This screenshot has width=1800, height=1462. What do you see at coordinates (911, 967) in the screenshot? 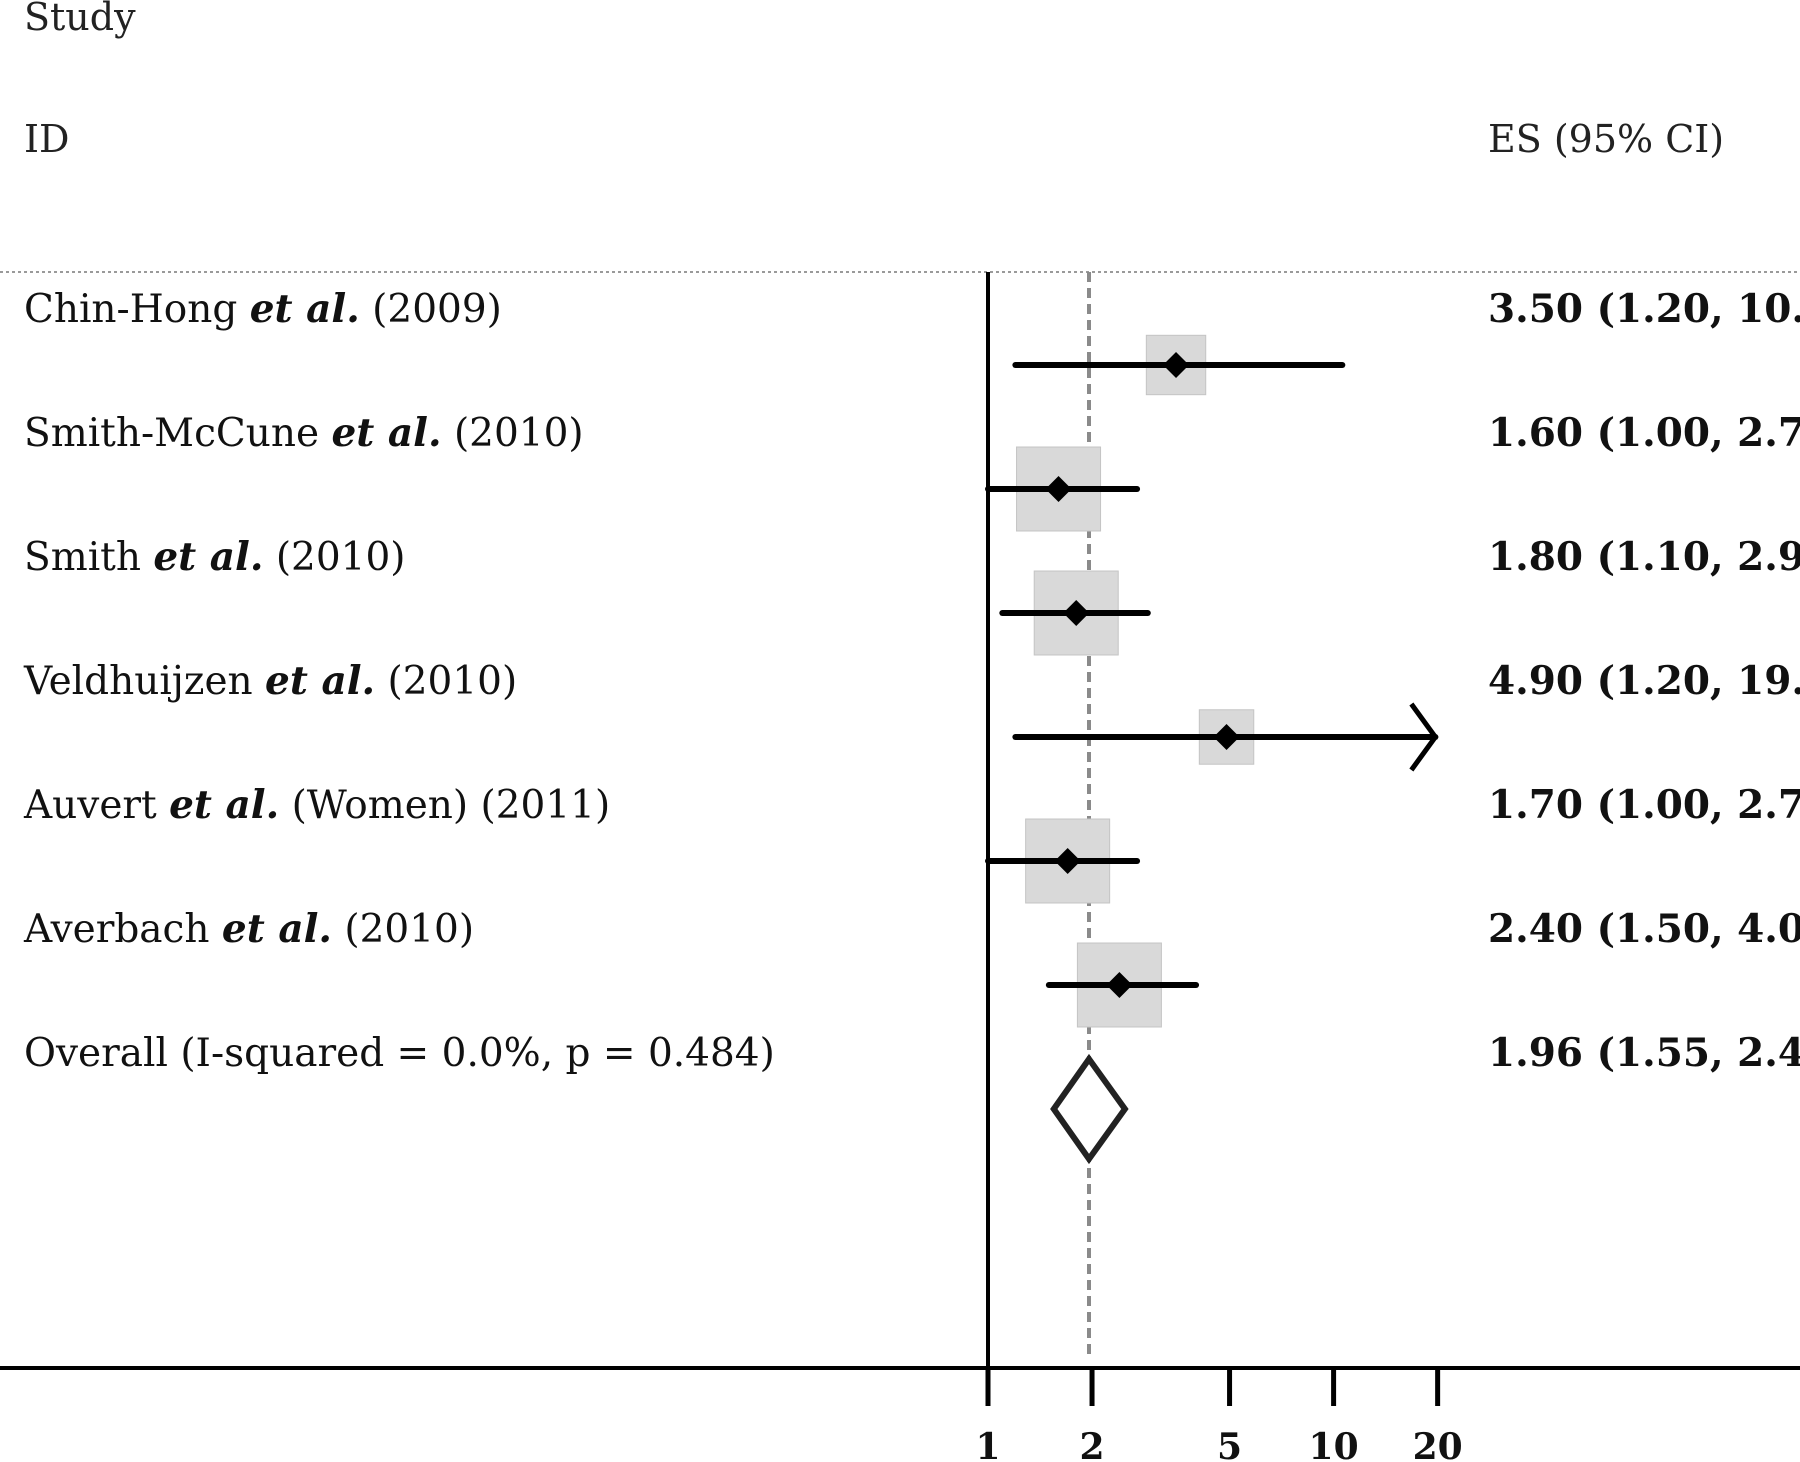
I see `study-row: Averbach et al. (2010) 2.40 (1.50, 4.00)` at bounding box center [911, 967].